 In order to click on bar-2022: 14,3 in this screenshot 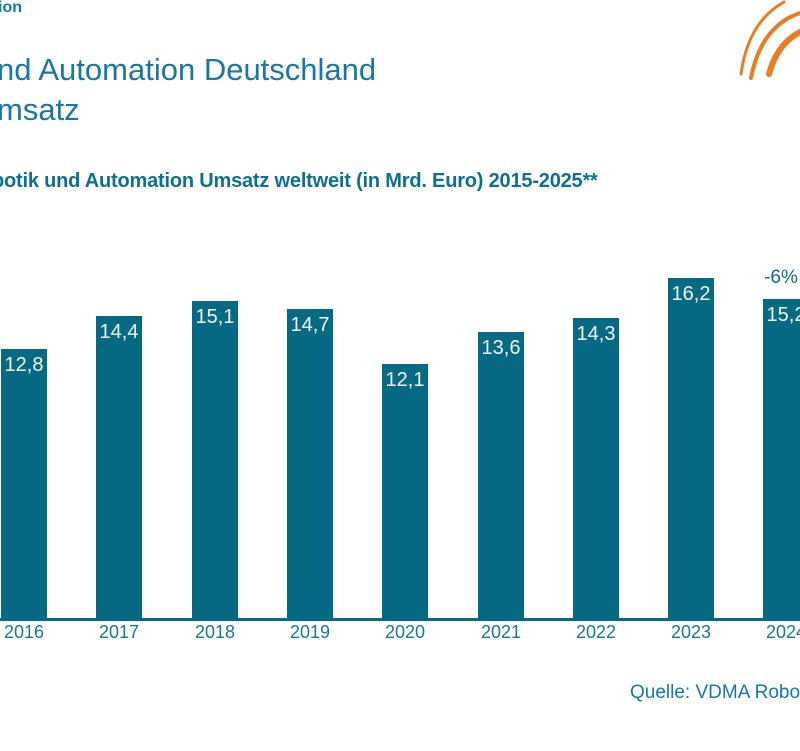, I will do `click(596, 468)`.